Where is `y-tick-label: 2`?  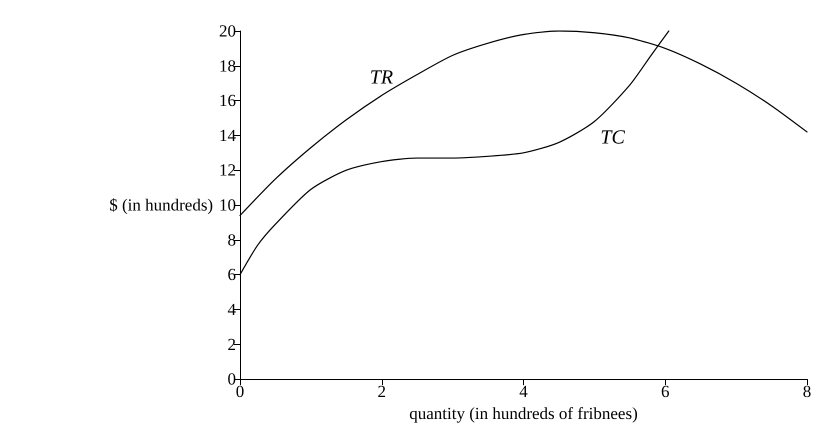
y-tick-label: 2 is located at coordinates (232, 344).